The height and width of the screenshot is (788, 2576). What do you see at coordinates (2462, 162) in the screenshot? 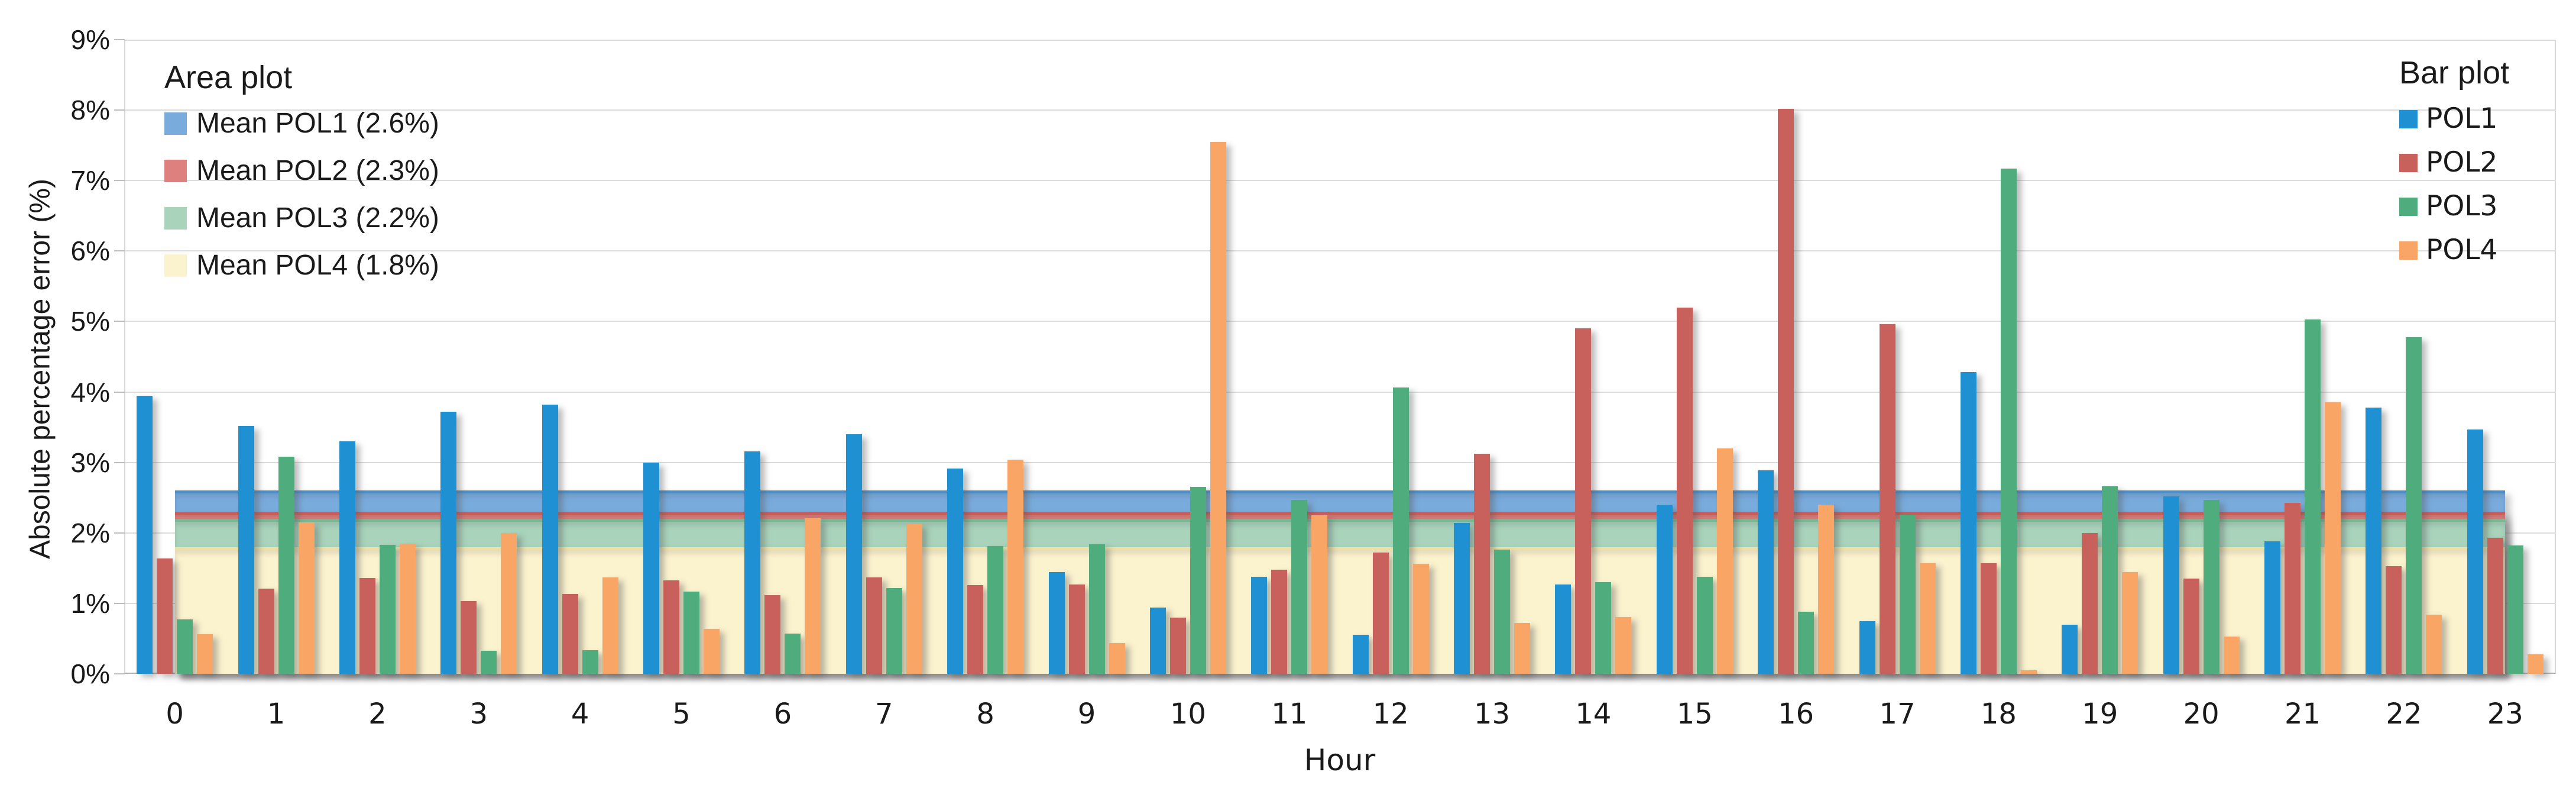
I see `bar-legend-label-2: POL2` at bounding box center [2462, 162].